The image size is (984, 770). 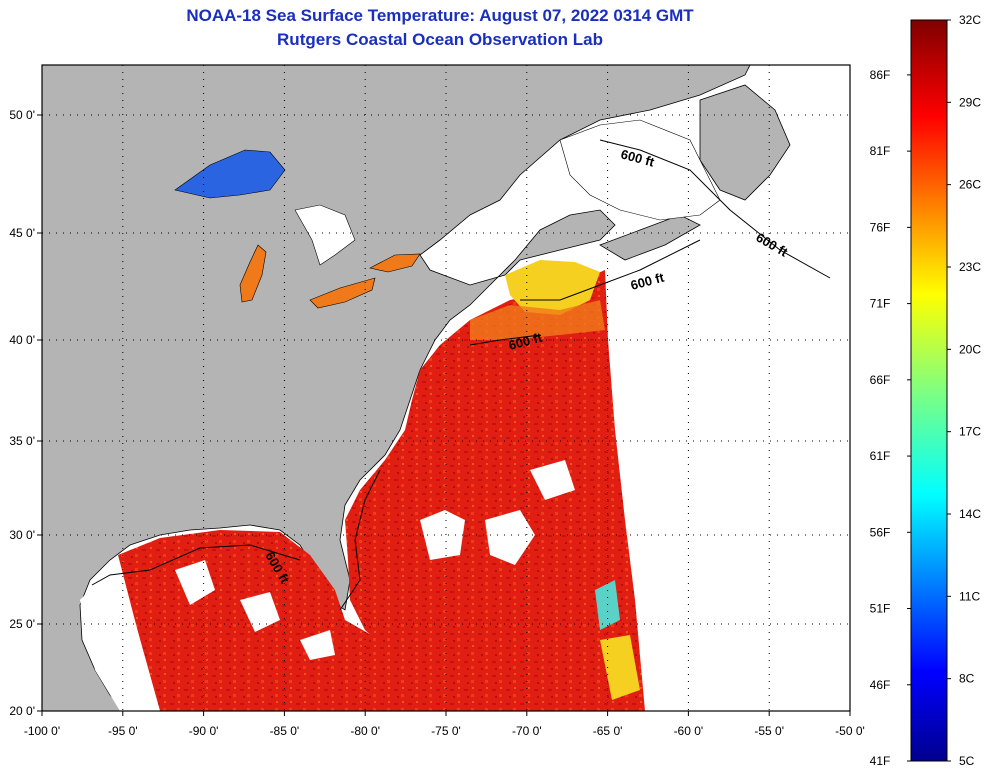 I want to click on lon-tick-label: -75 0', so click(x=446, y=731).